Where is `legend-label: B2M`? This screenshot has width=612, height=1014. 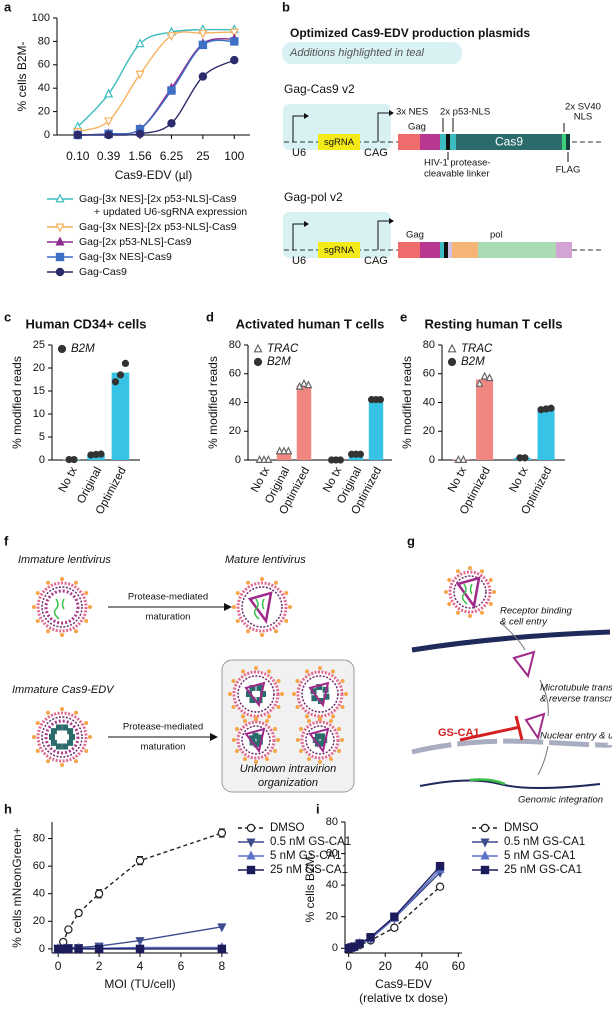
legend-label: B2M is located at coordinates (83, 349).